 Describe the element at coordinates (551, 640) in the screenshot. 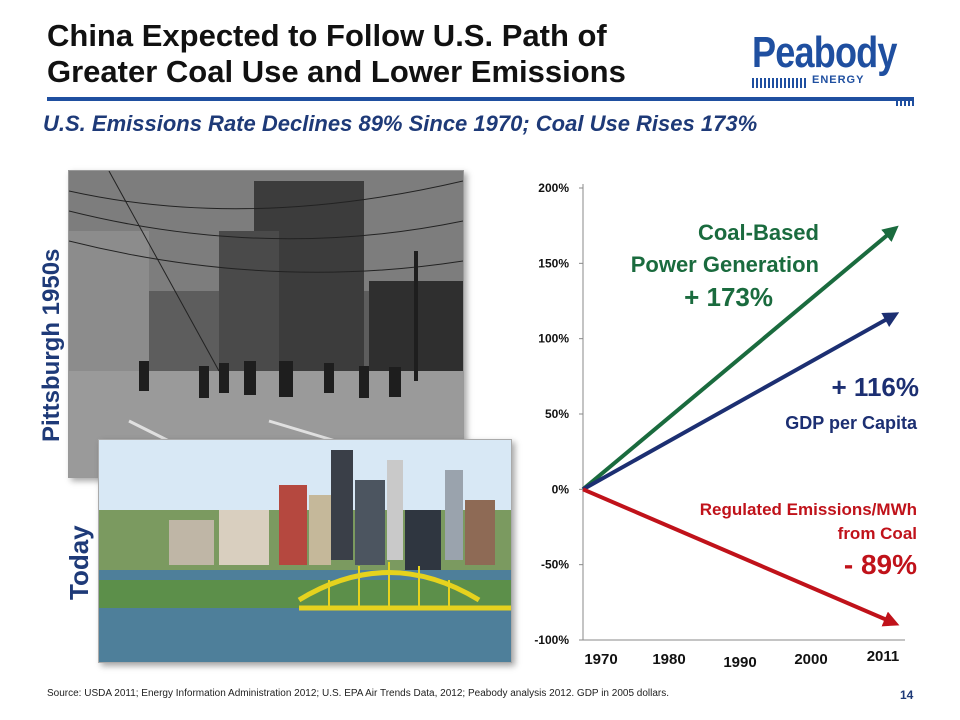

I see `y-tick-label: -100%` at that location.